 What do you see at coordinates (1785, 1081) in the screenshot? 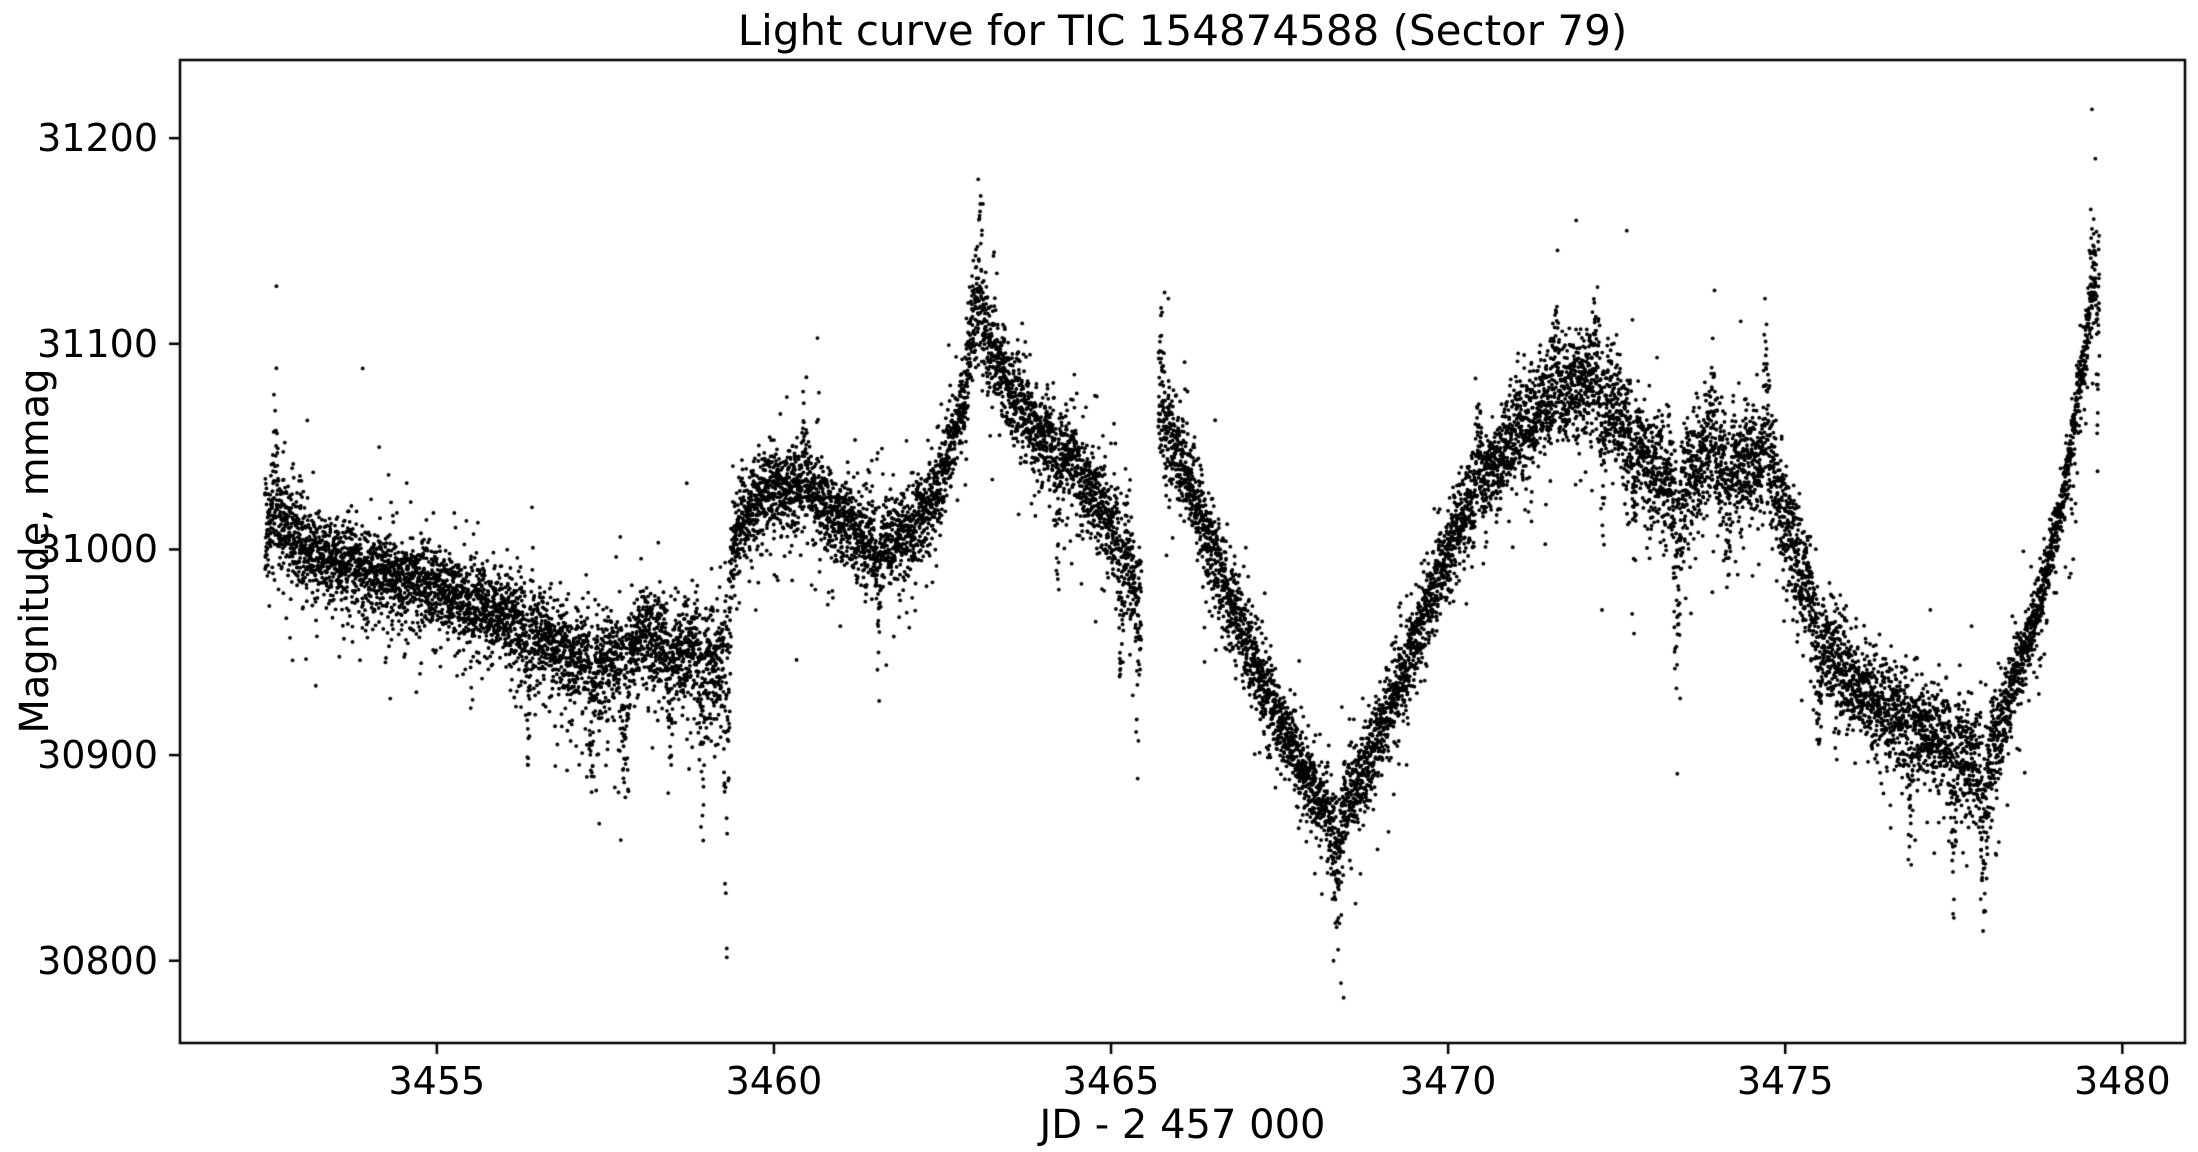
I see `x-tick-label: 3475` at bounding box center [1785, 1081].